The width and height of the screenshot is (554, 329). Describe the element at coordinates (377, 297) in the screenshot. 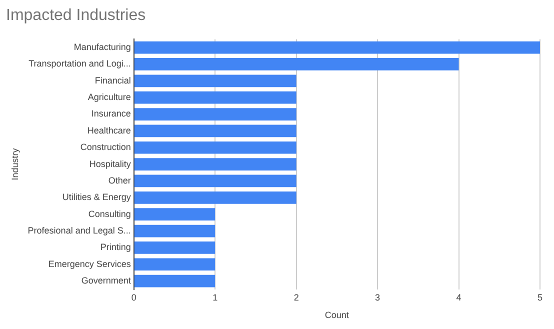

I see `x-tick-label: 3` at that location.